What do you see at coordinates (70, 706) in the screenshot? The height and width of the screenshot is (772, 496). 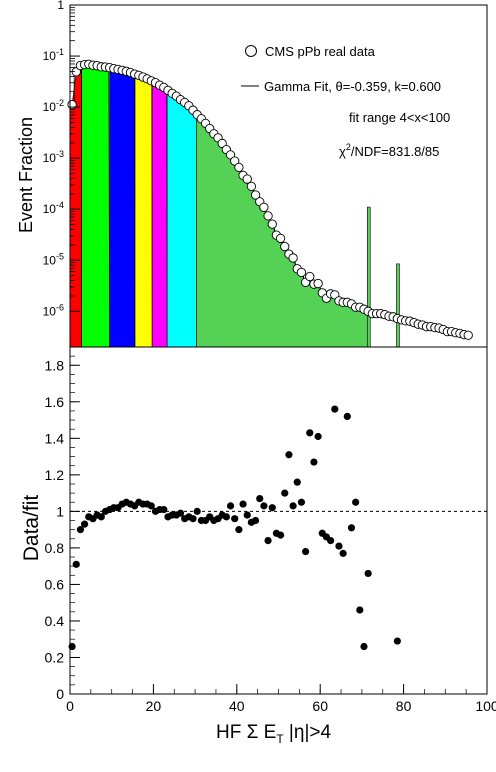 I see `x-tick-label: 0` at bounding box center [70, 706].